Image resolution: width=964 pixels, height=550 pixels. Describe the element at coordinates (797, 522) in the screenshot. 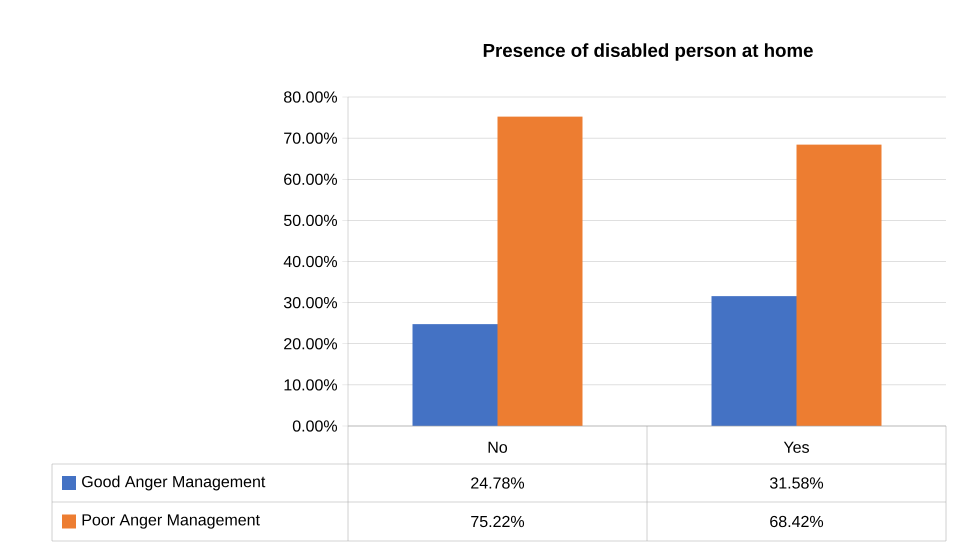

I see `data-label: 68.42%` at that location.